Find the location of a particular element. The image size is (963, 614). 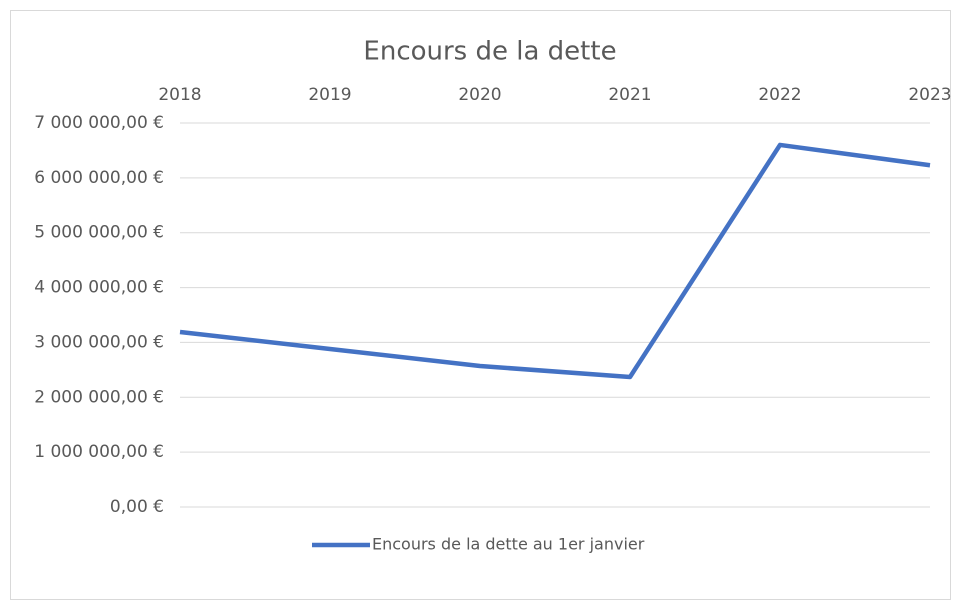

y-tick-label: 6 000 000,00 € is located at coordinates (99, 178).